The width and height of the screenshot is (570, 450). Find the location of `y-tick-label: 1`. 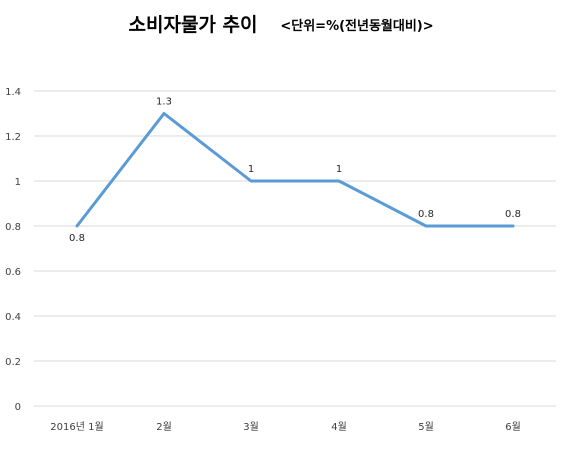

y-tick-label: 1 is located at coordinates (18, 182).